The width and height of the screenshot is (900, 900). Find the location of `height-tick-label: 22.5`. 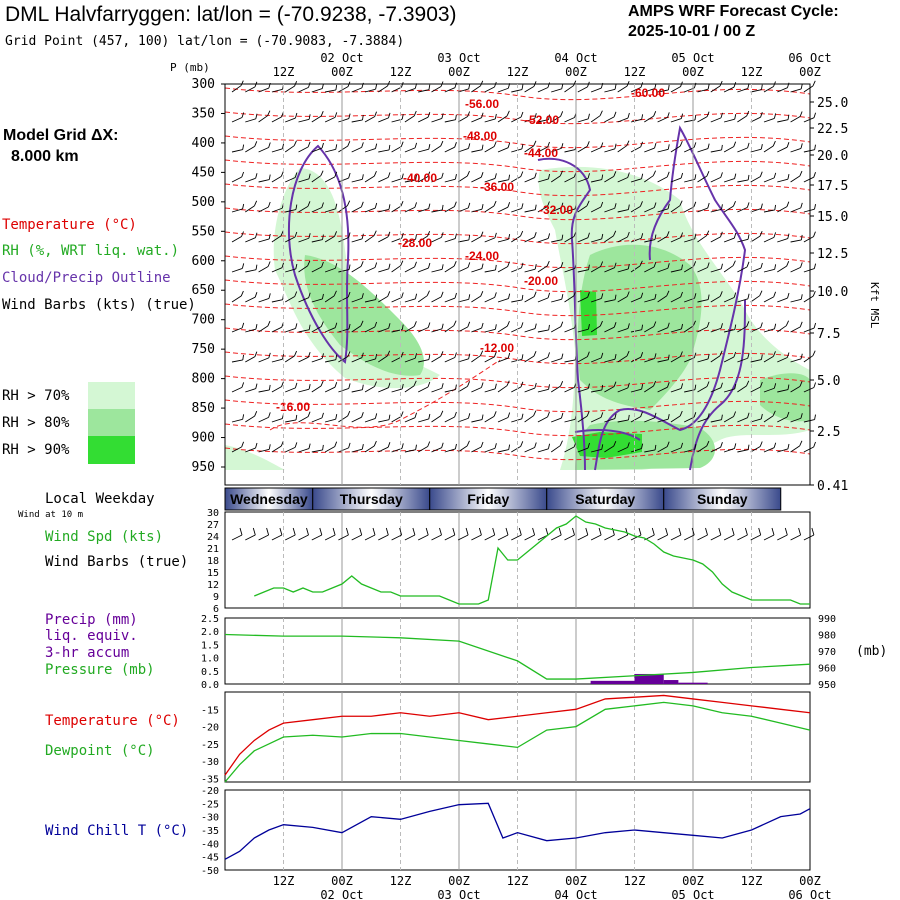

height-tick-label: 22.5 is located at coordinates (832, 129).